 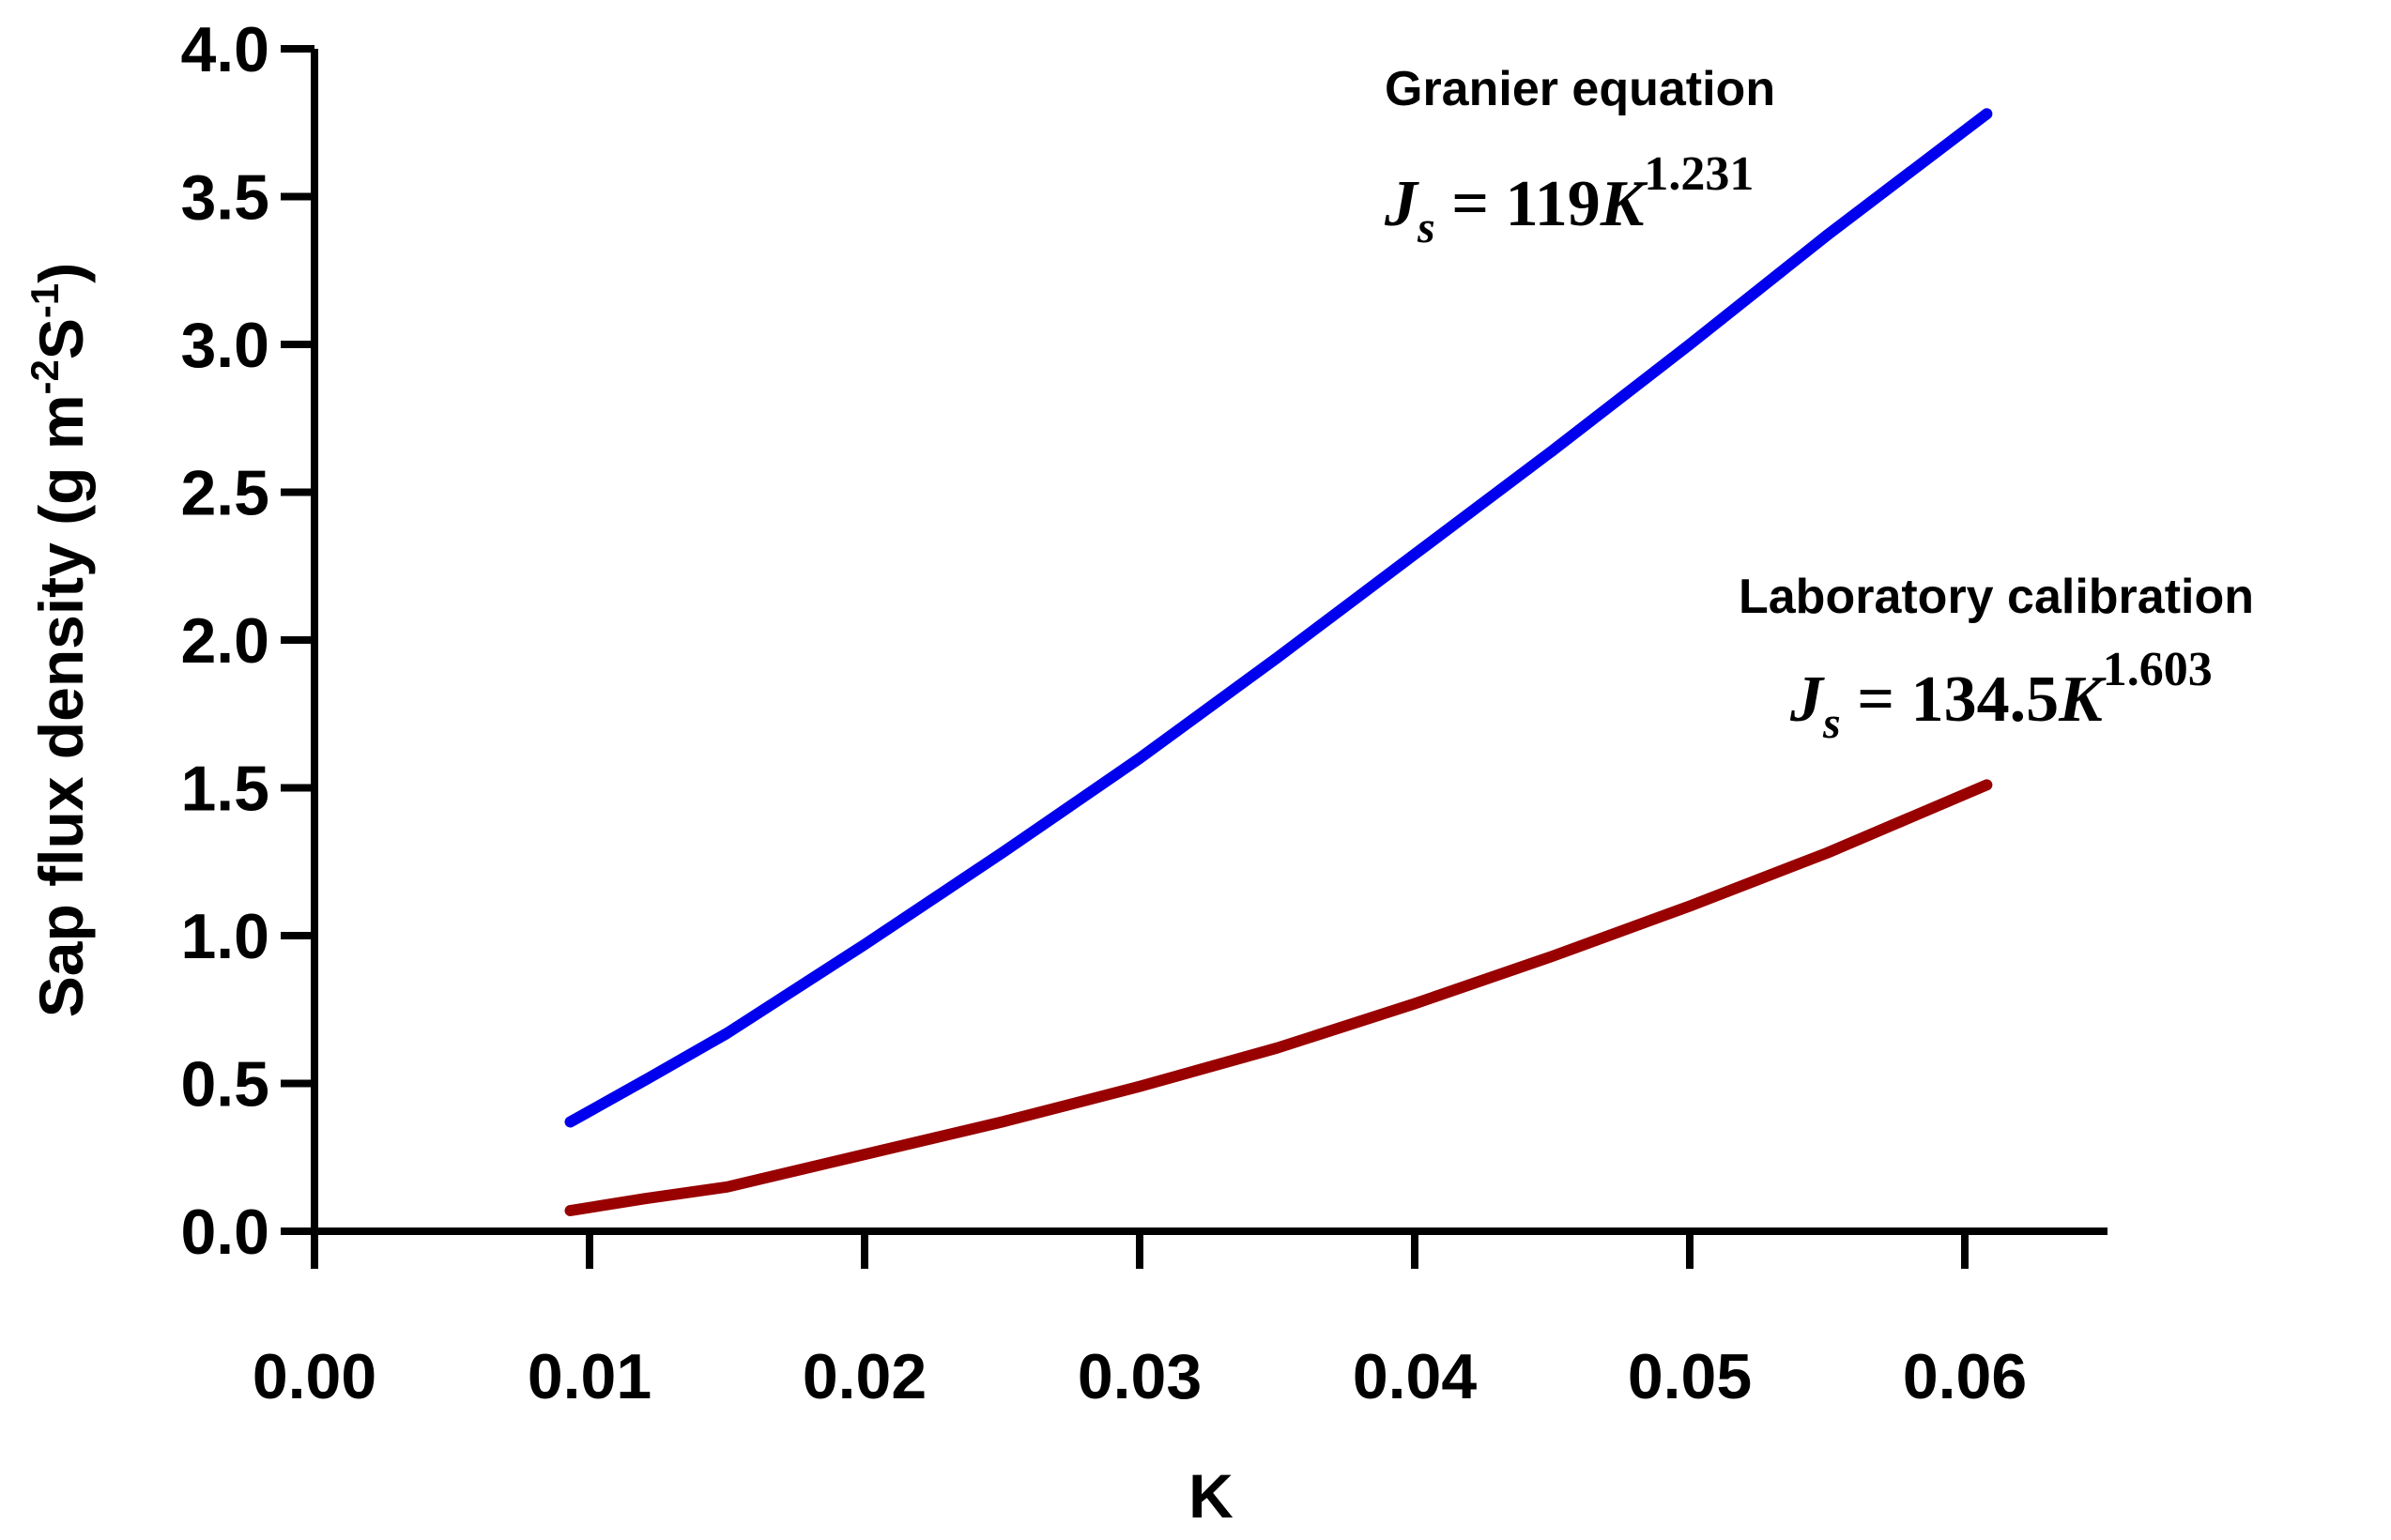 What do you see at coordinates (224, 493) in the screenshot?
I see `y-tick-label: 2.5` at bounding box center [224, 493].